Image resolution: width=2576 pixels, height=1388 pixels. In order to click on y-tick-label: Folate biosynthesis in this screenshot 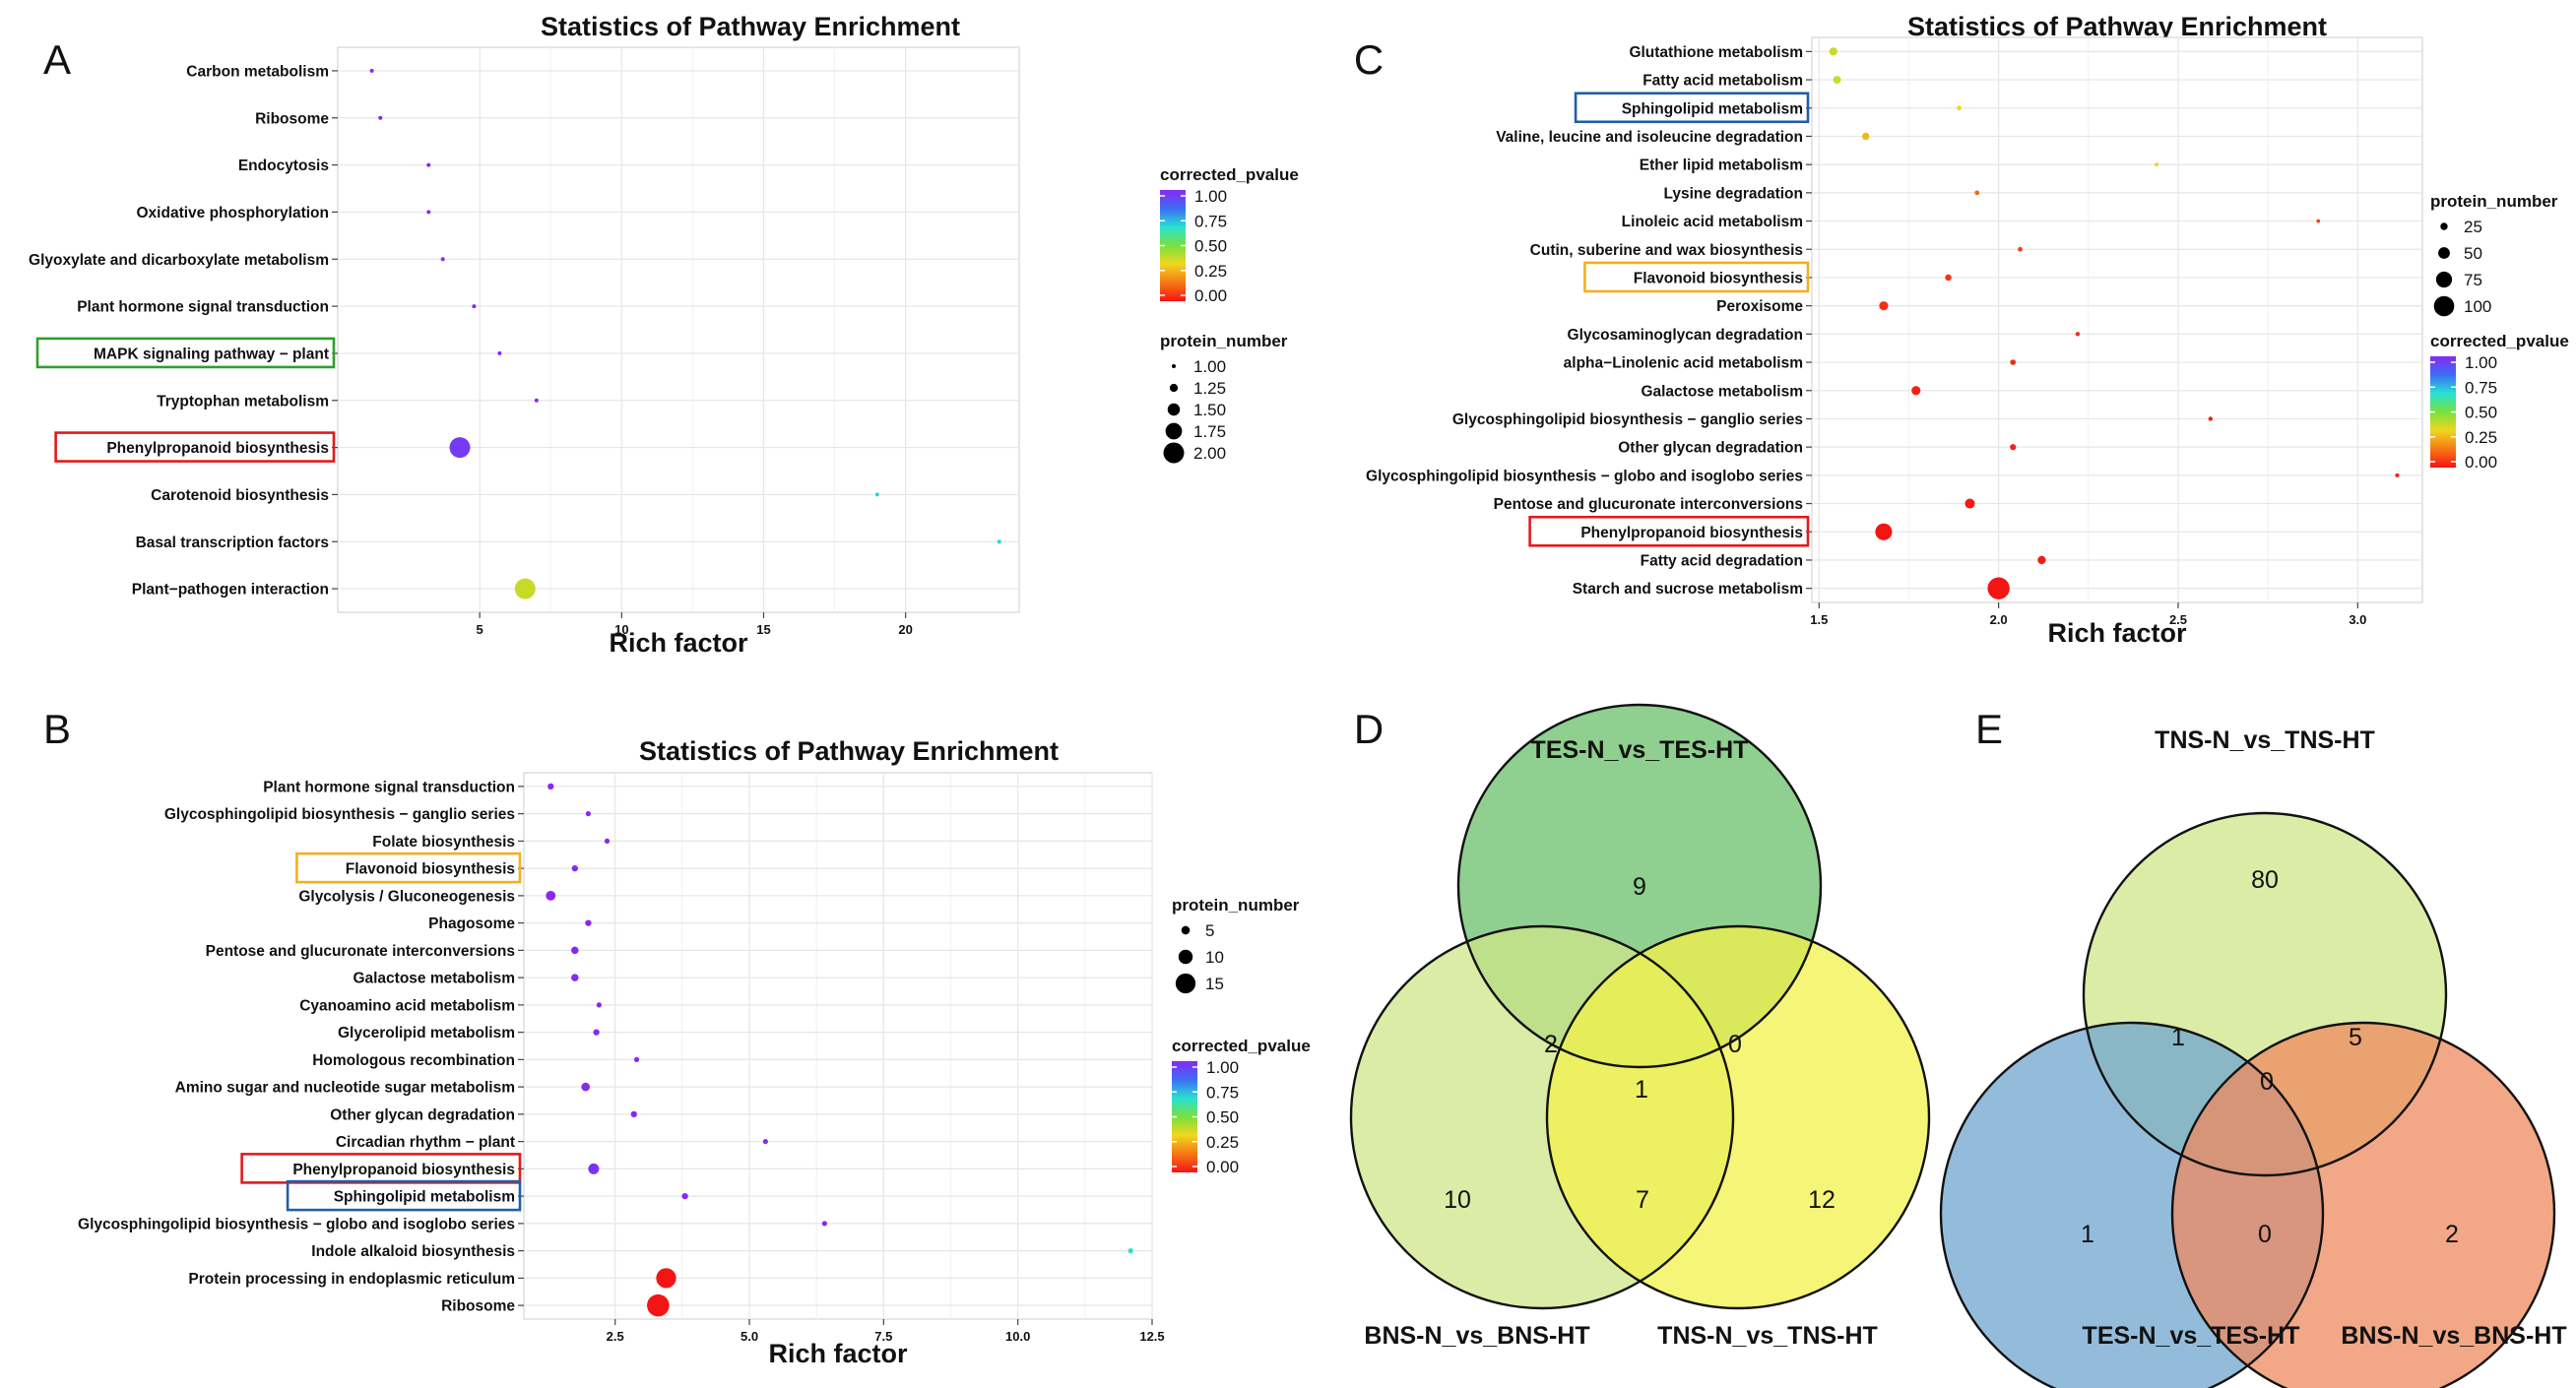, I will do `click(443, 842)`.